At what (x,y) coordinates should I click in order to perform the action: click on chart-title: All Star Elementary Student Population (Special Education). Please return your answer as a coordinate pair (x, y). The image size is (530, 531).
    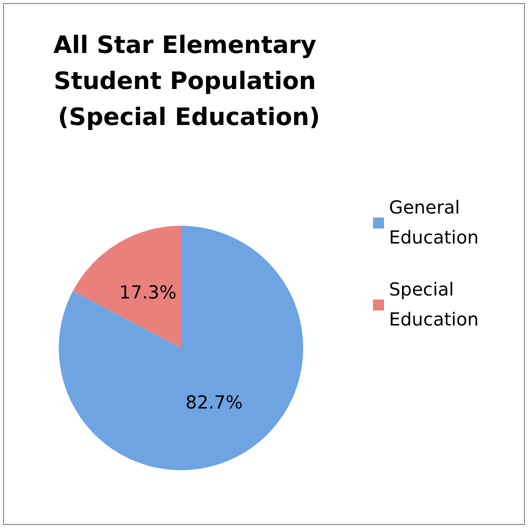
    Looking at the image, I should click on (189, 81).